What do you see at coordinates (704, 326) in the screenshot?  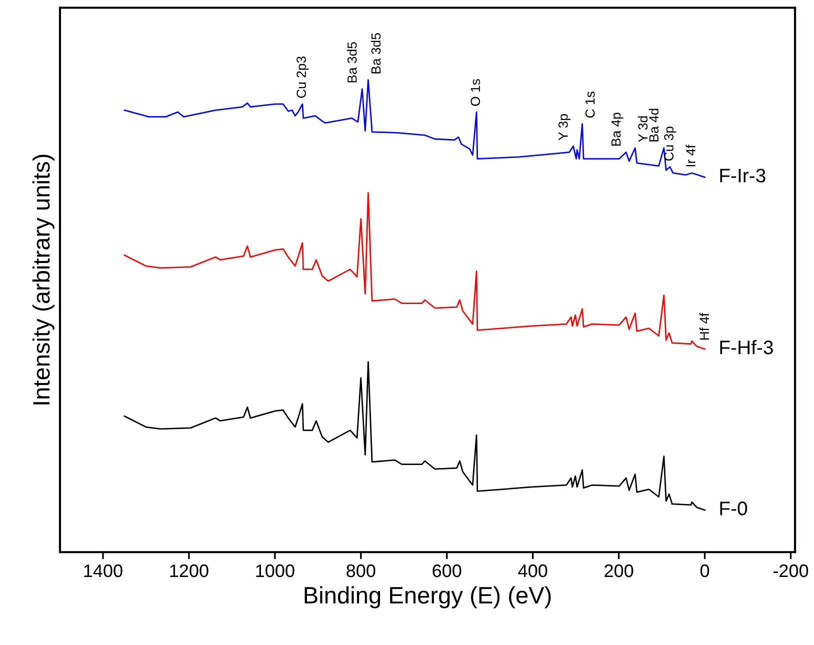 I see `annotation: Hf 4f` at bounding box center [704, 326].